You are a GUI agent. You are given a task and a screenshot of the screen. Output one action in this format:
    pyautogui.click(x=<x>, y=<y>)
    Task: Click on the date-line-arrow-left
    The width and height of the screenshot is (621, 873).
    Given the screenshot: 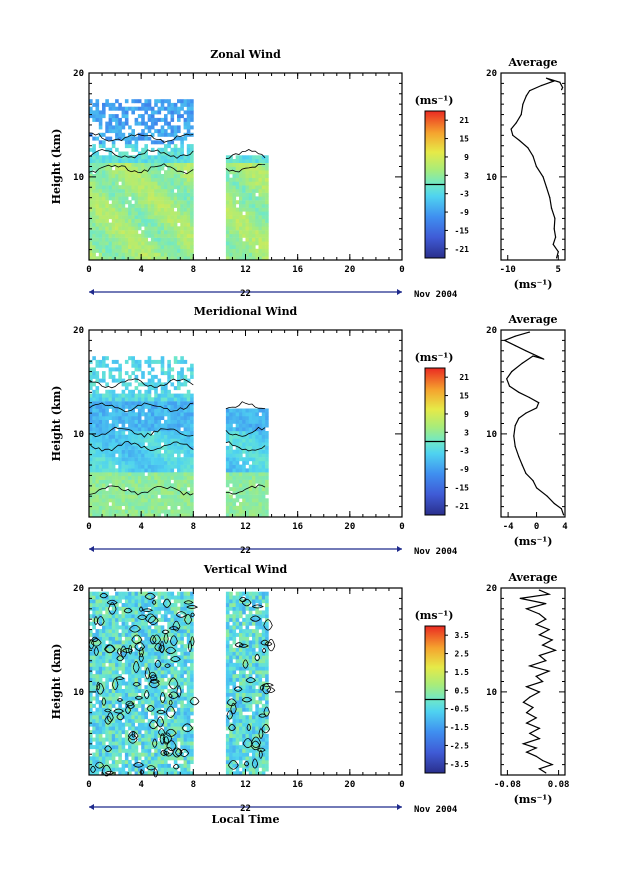 What is the action you would take?
    pyautogui.click(x=91, y=549)
    